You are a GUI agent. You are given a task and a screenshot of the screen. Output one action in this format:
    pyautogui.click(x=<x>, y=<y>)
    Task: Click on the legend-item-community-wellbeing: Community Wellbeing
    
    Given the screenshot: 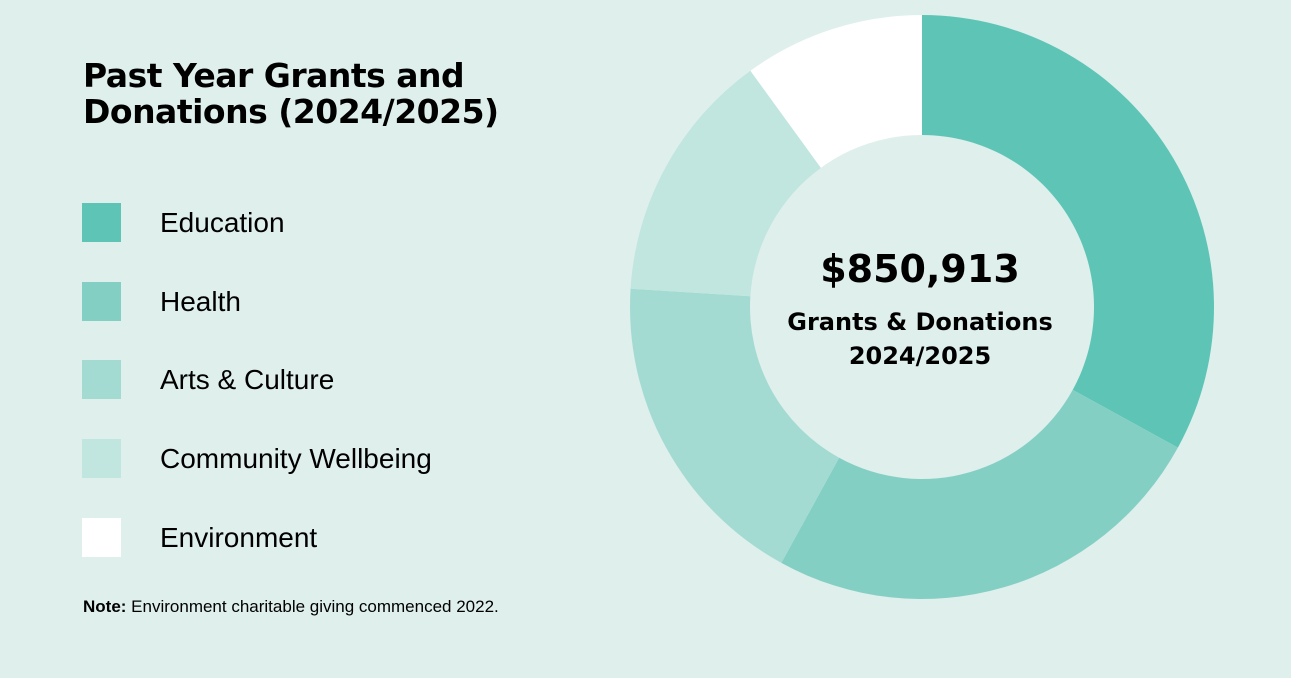 What is the action you would take?
    pyautogui.click(x=292, y=458)
    